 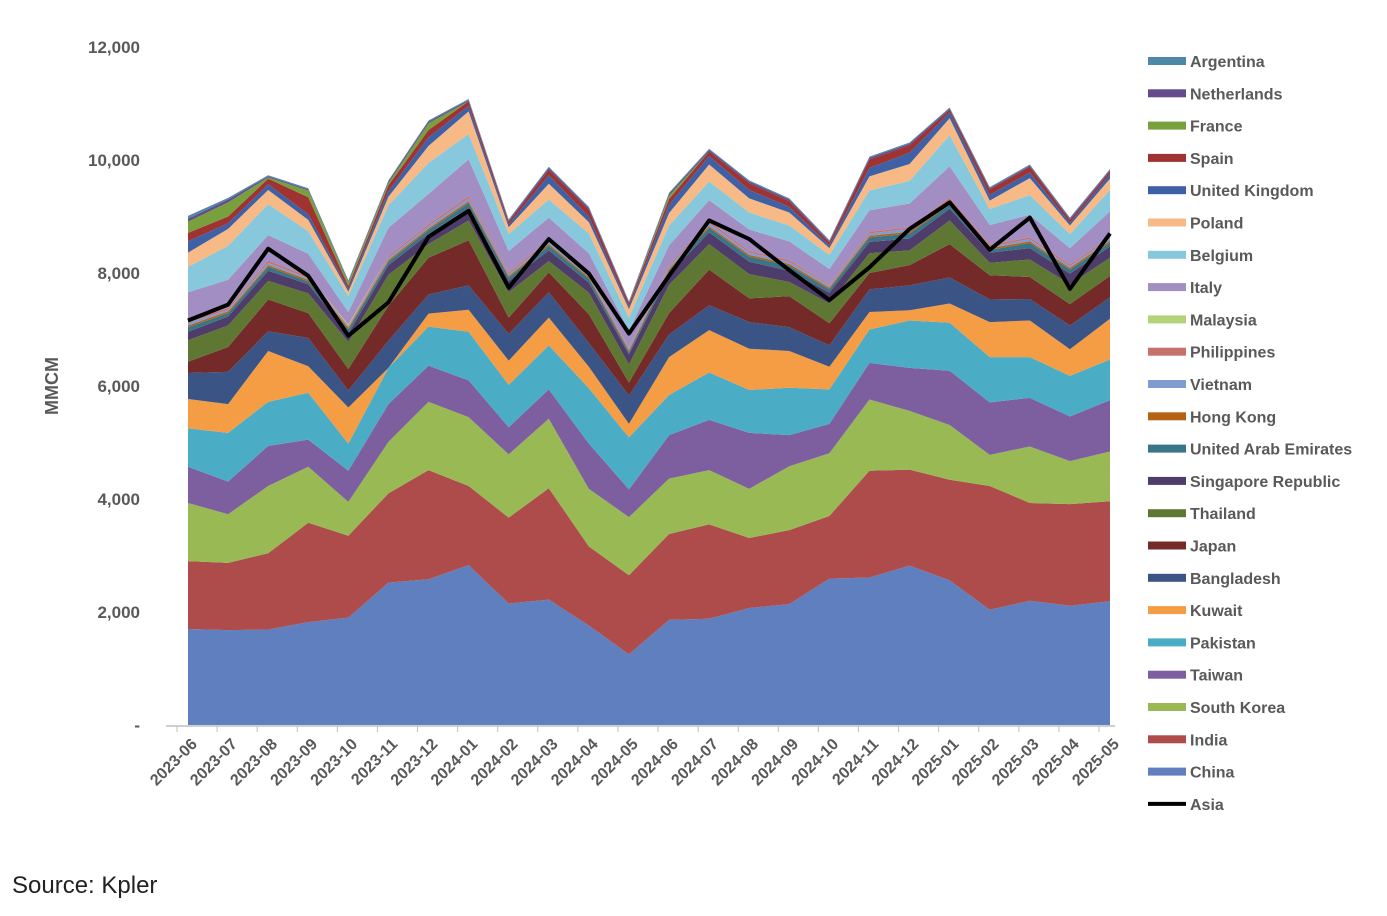 What do you see at coordinates (1233, 417) in the screenshot?
I see `legend-label-hong-kong: Hong Kong` at bounding box center [1233, 417].